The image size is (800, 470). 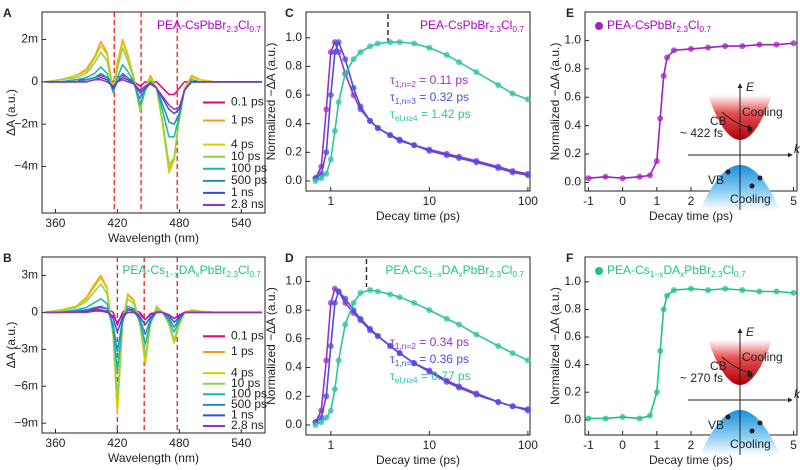 I want to click on y-tick-label: 0.0, so click(x=572, y=419).